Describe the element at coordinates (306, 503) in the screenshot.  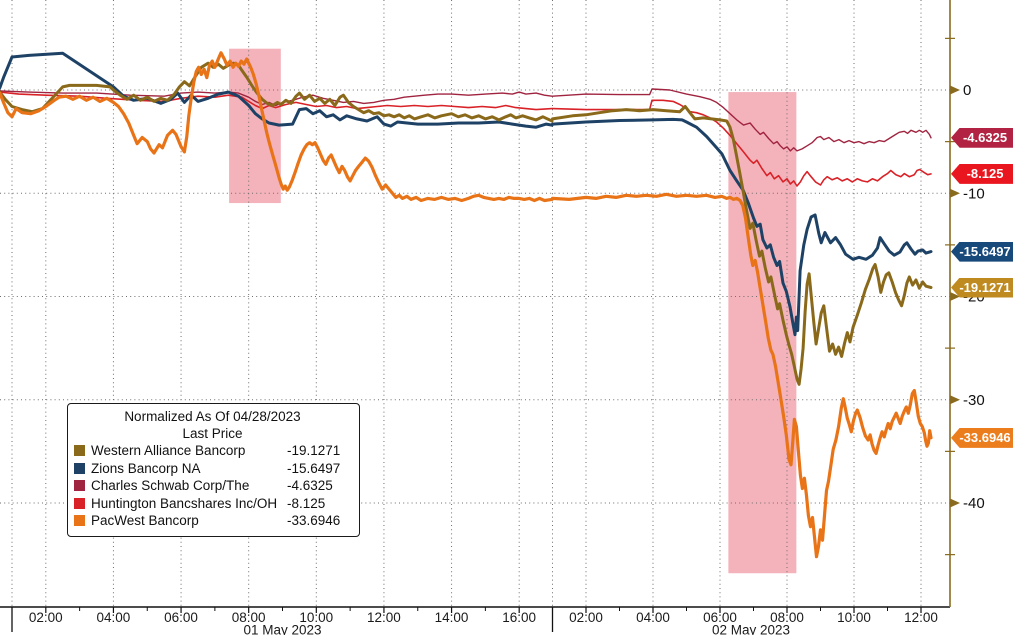
I see `legend-series-value: -8.125` at that location.